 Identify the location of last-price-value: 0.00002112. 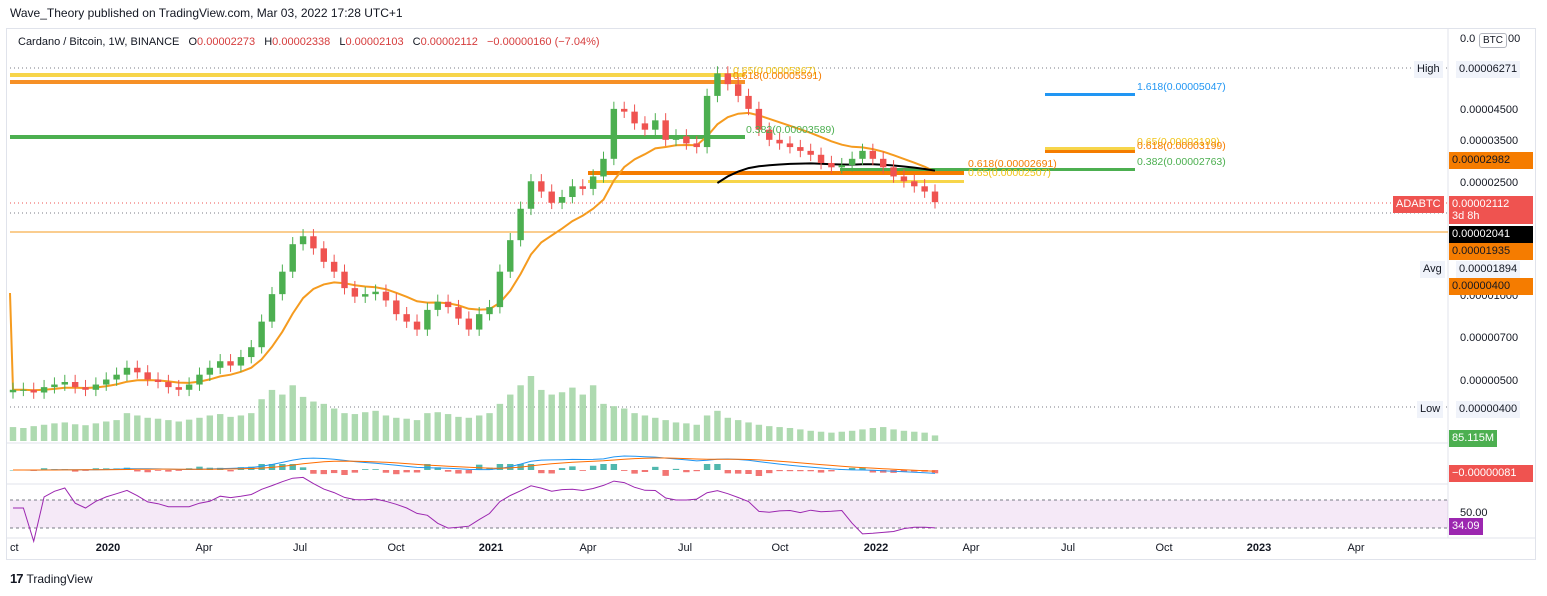
(1481, 204).